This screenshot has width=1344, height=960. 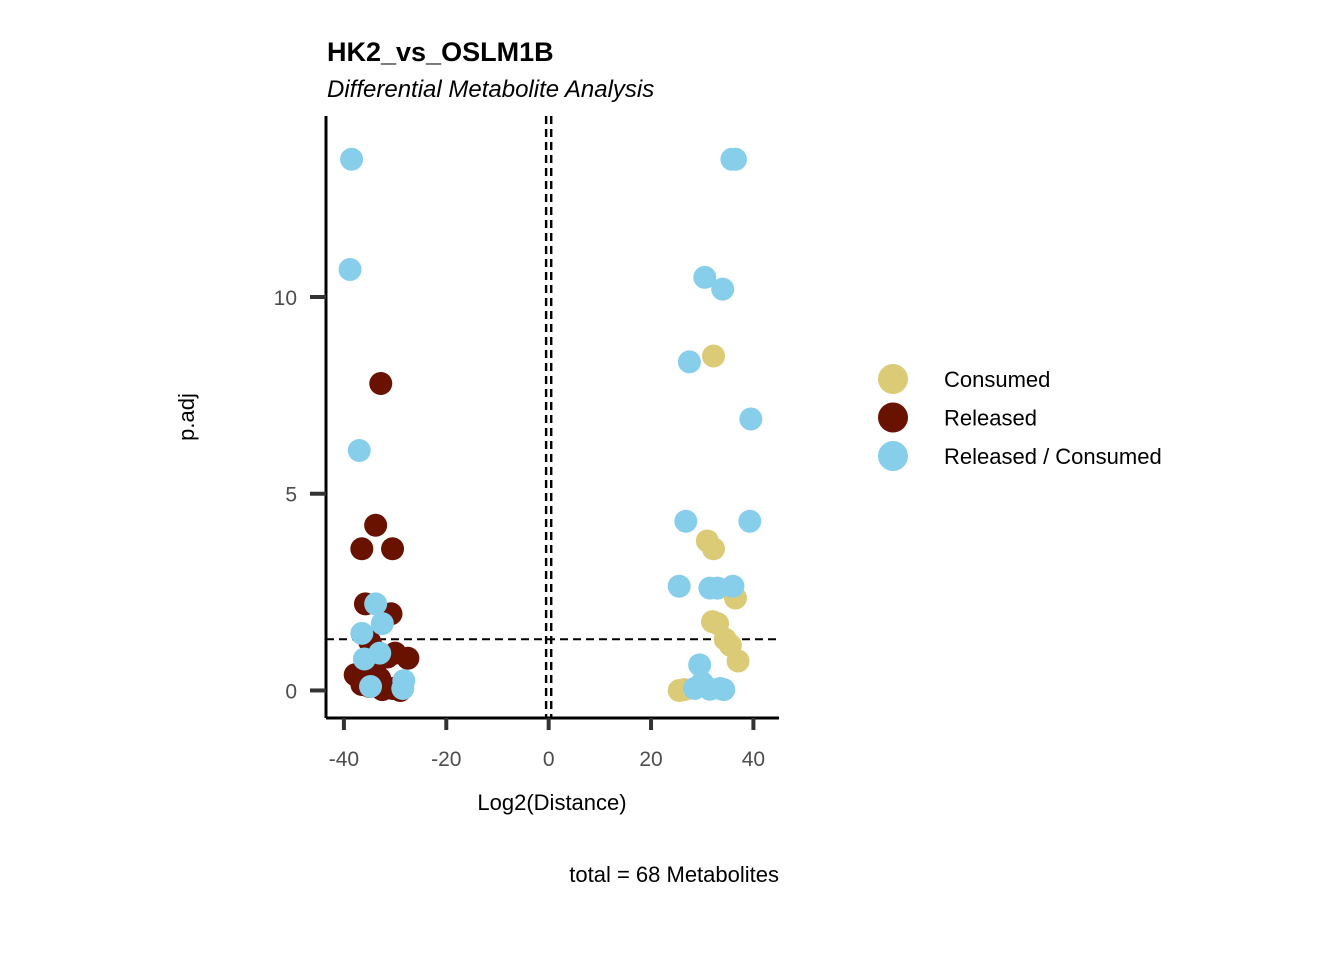 I want to click on chart-title: HK2_vs_OSLM1B, so click(x=440, y=52).